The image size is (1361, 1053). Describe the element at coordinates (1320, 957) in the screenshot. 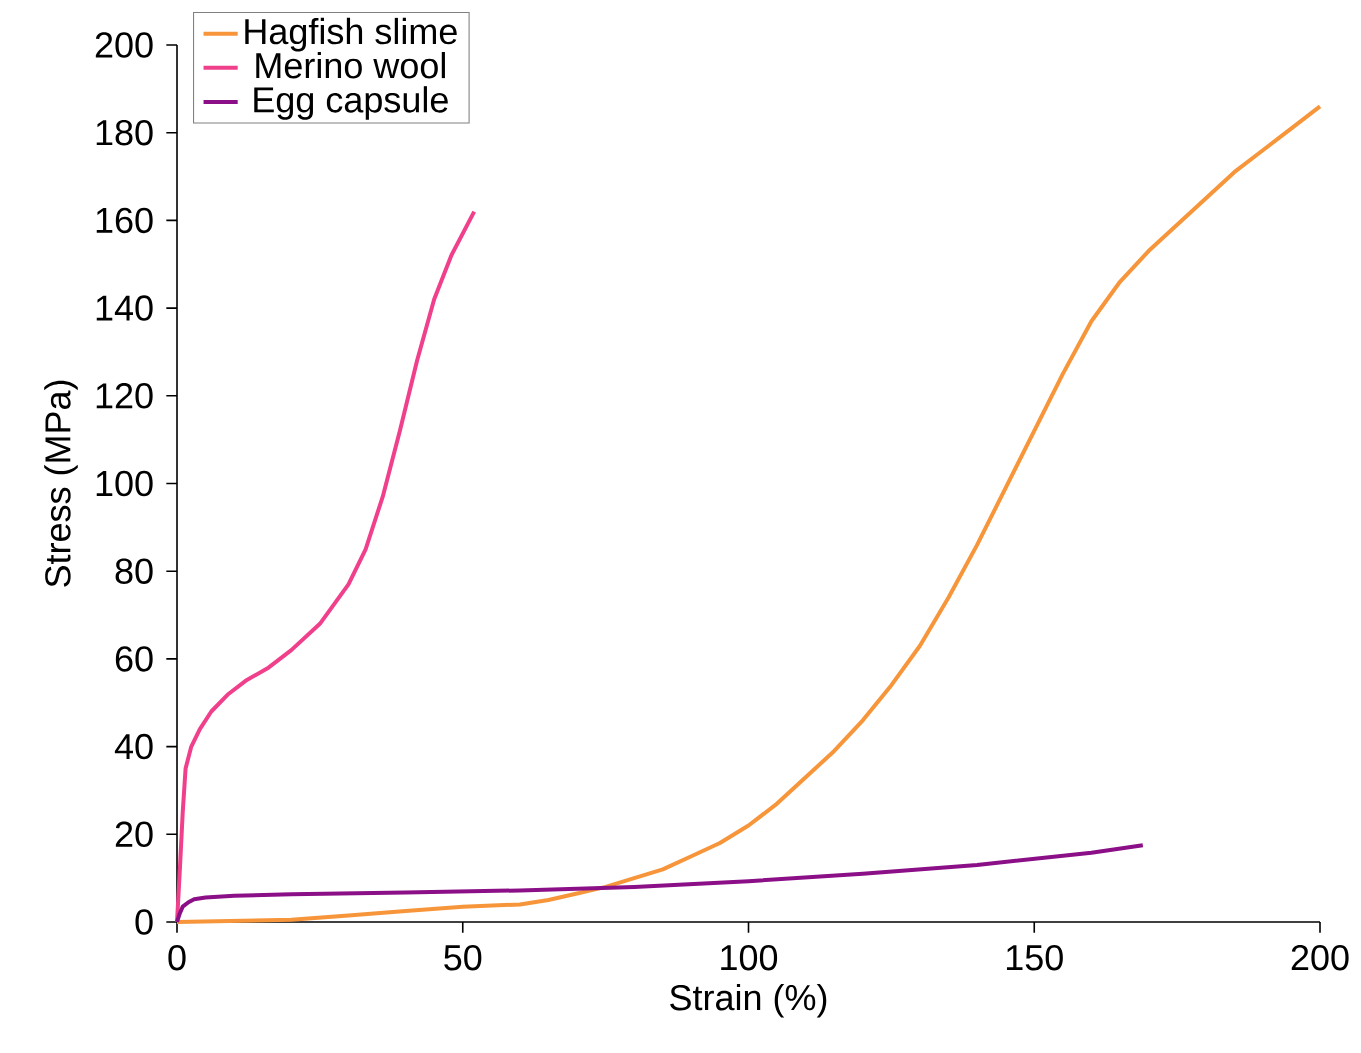

I see `x-tick-label: 200` at that location.